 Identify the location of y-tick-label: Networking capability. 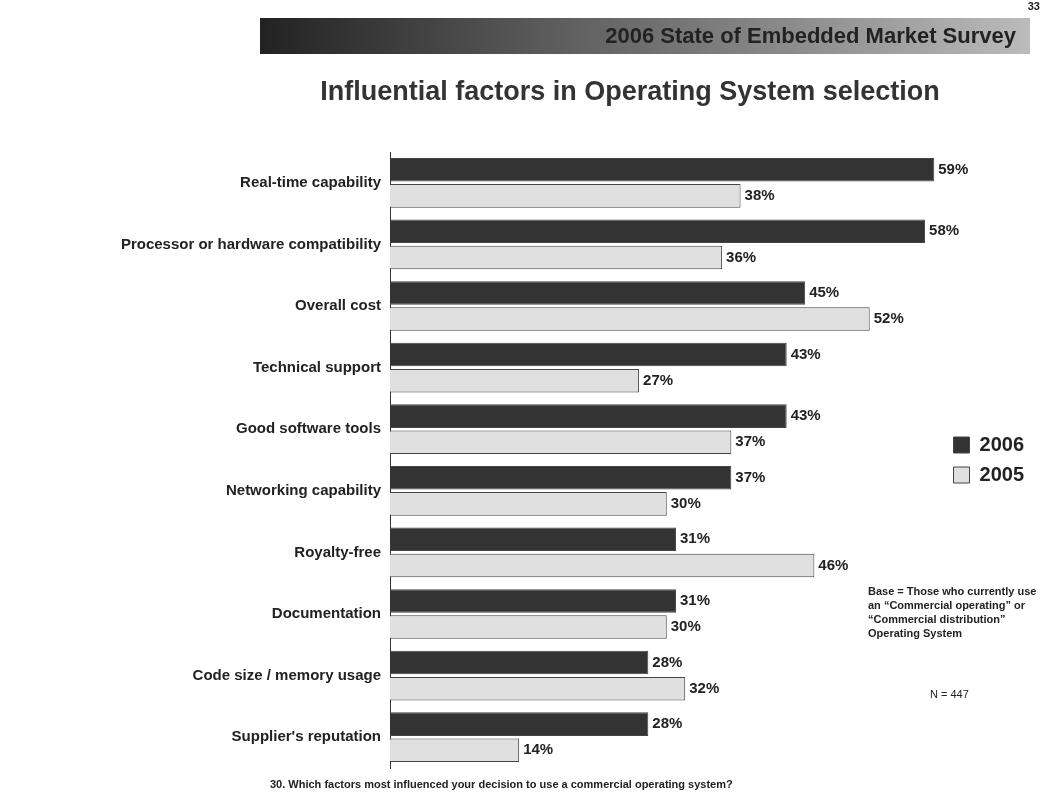
(303, 489).